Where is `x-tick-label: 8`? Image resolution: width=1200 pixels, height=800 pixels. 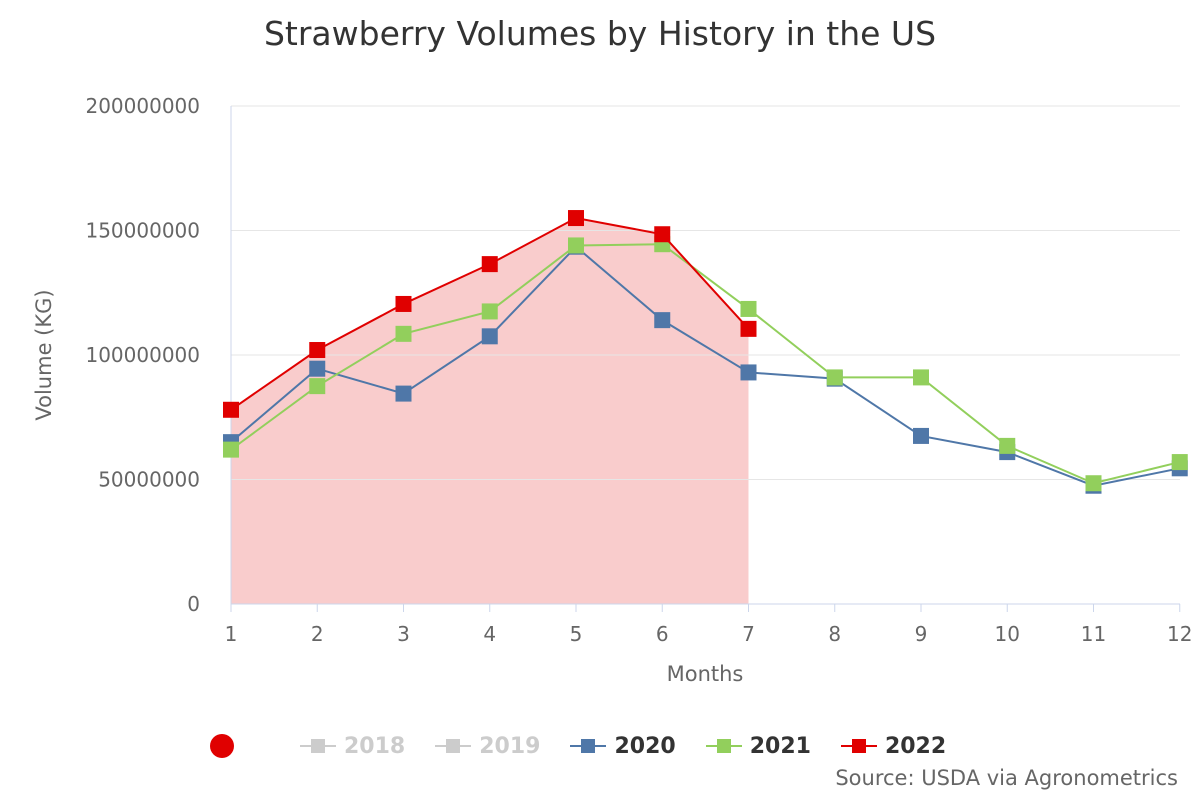 x-tick-label: 8 is located at coordinates (834, 634).